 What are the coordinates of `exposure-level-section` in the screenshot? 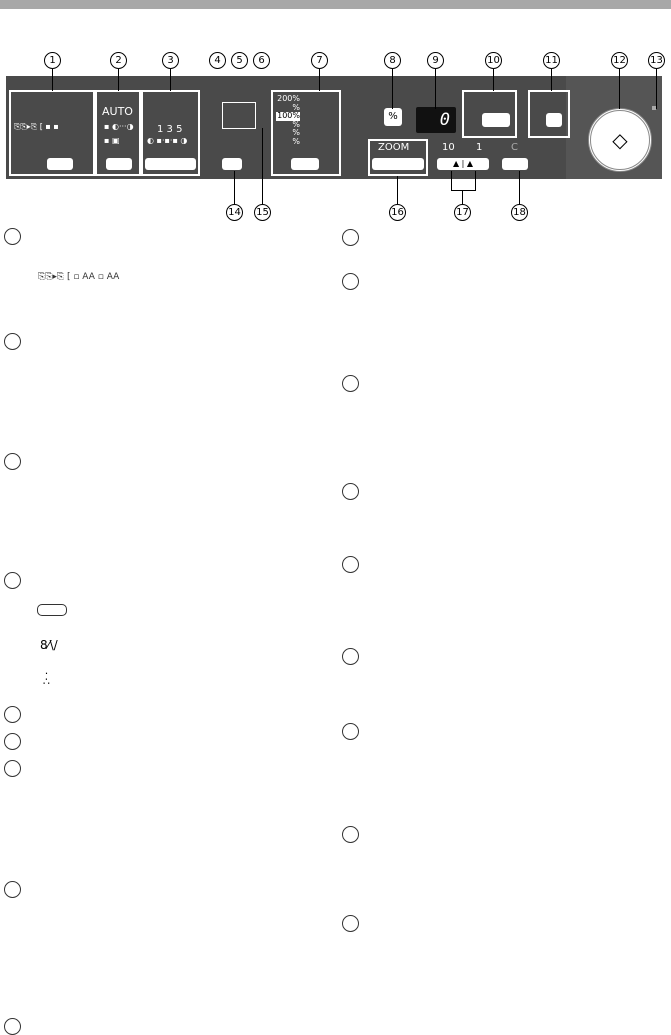 It's located at (170, 133).